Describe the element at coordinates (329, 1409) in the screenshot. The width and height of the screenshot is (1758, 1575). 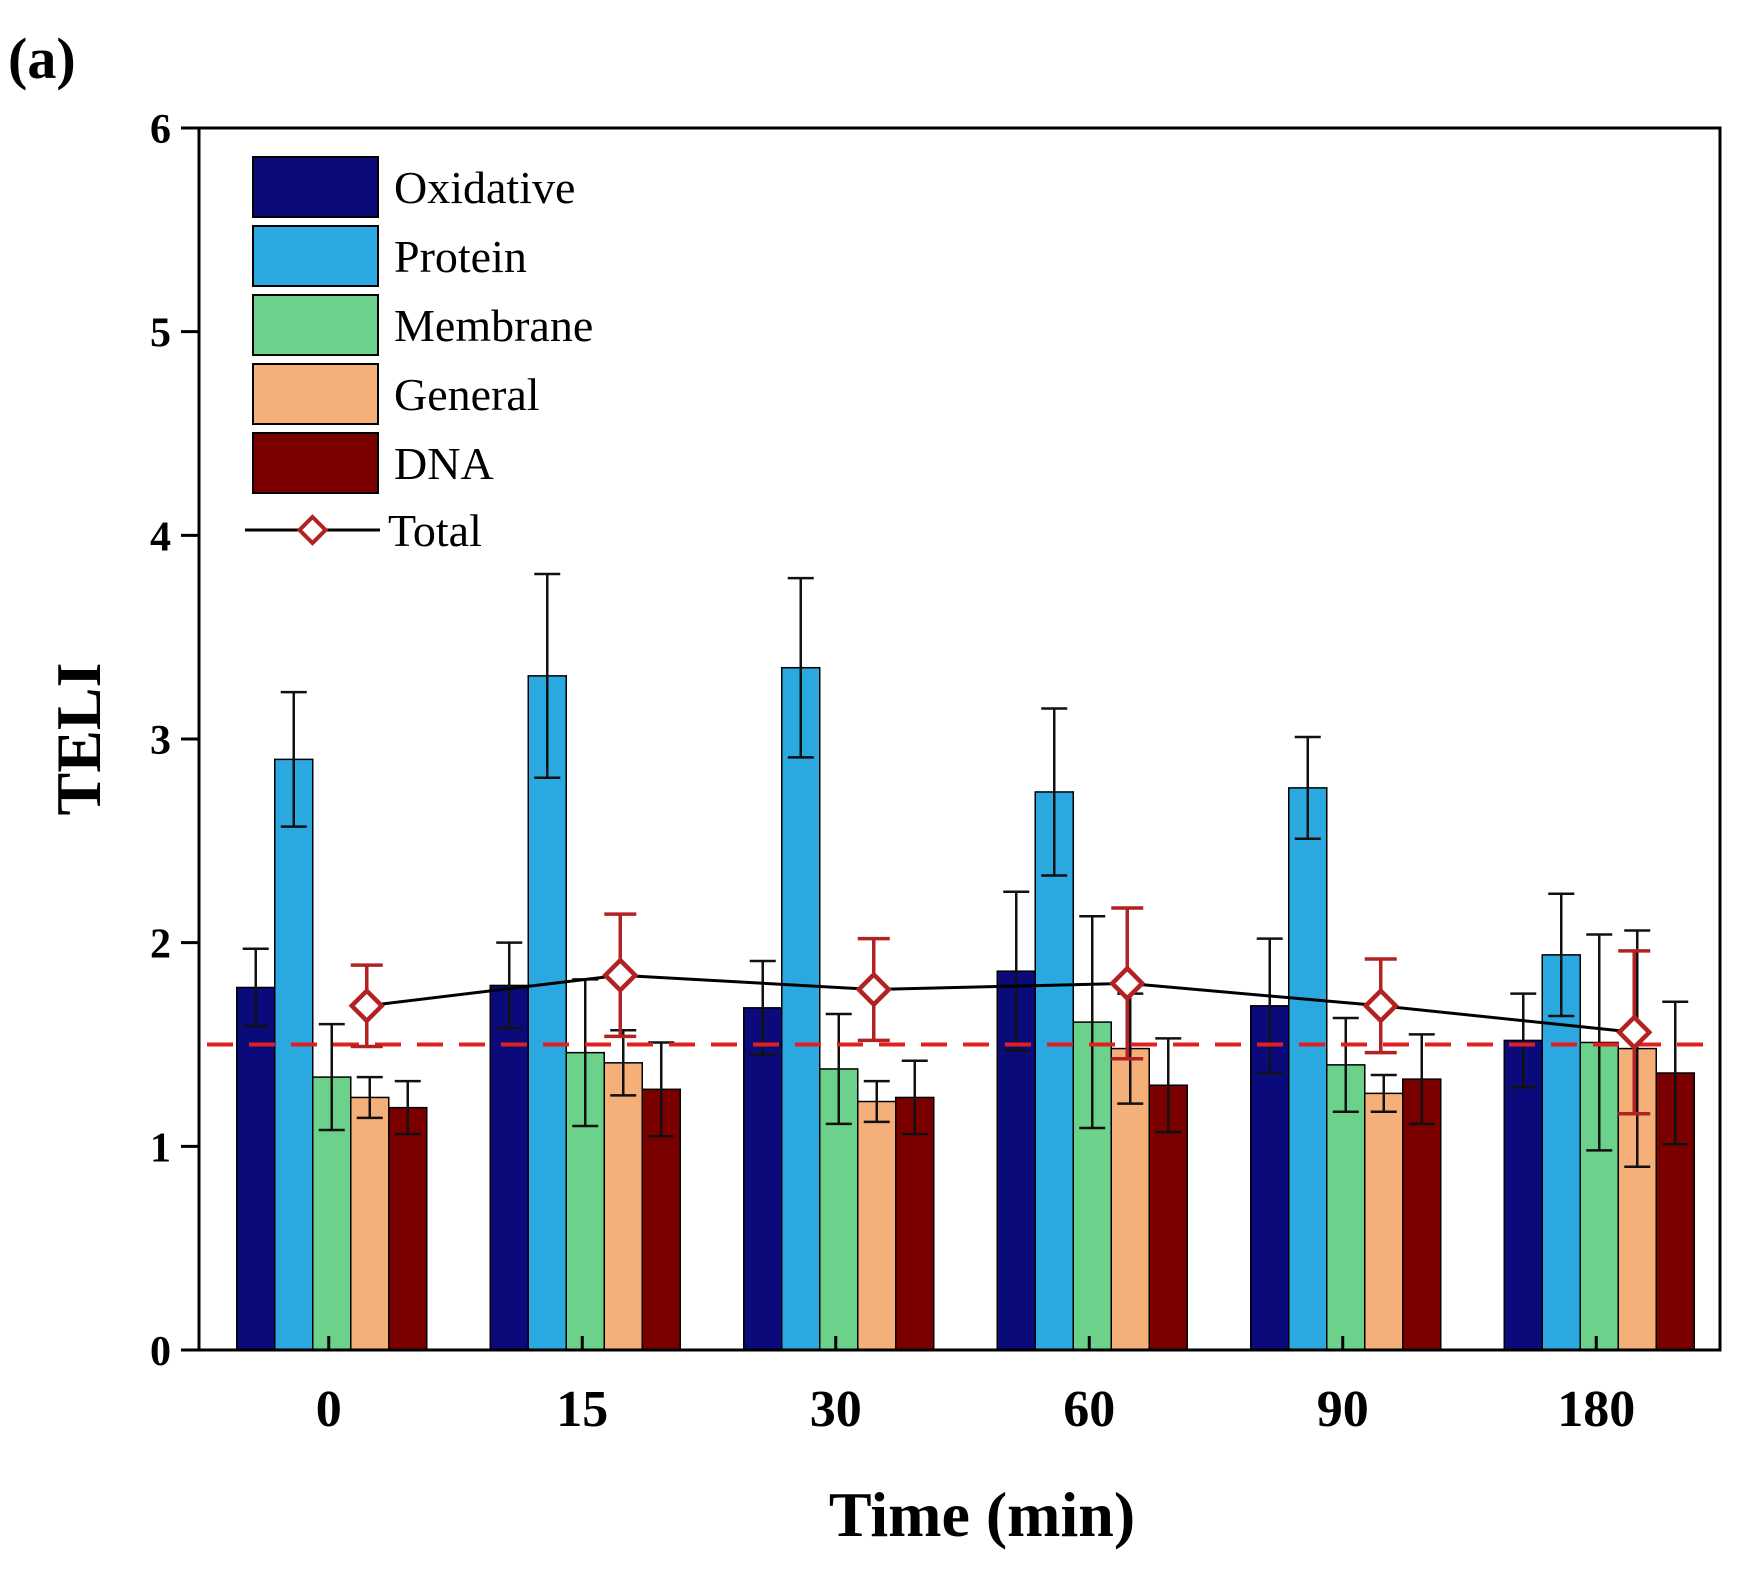
I see `x-tick-label: 0` at that location.